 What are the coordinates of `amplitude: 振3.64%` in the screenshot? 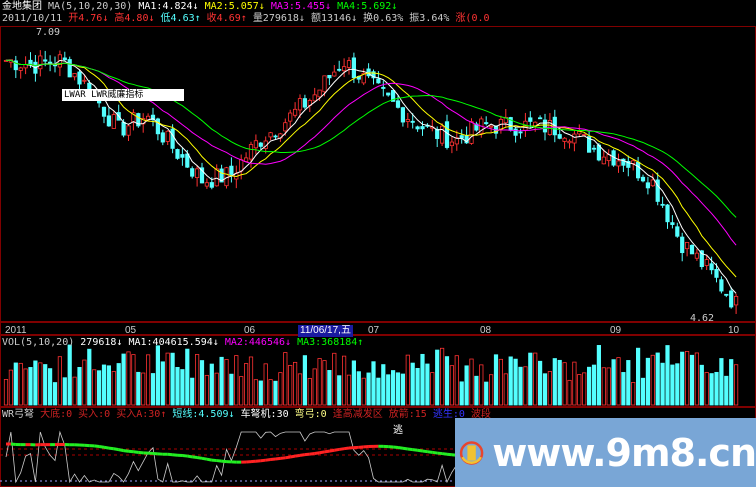 It's located at (429, 18).